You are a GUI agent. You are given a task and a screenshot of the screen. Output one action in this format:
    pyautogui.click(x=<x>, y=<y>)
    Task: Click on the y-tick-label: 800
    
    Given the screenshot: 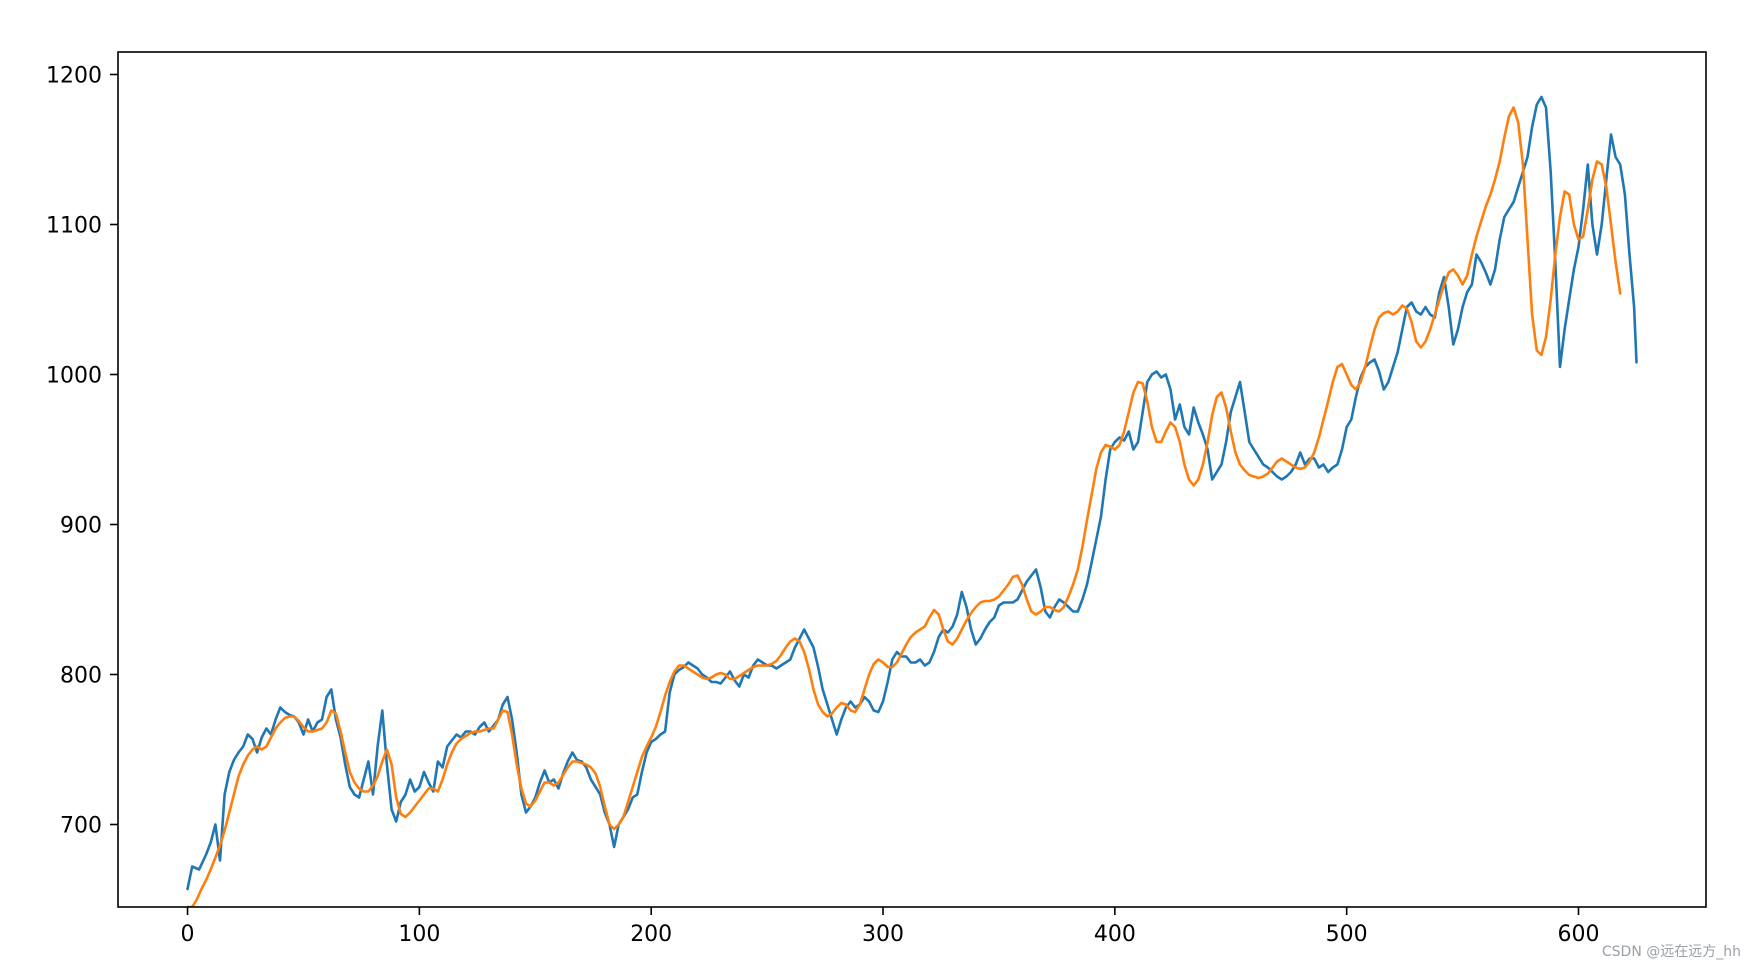 What is the action you would take?
    pyautogui.click(x=81, y=676)
    